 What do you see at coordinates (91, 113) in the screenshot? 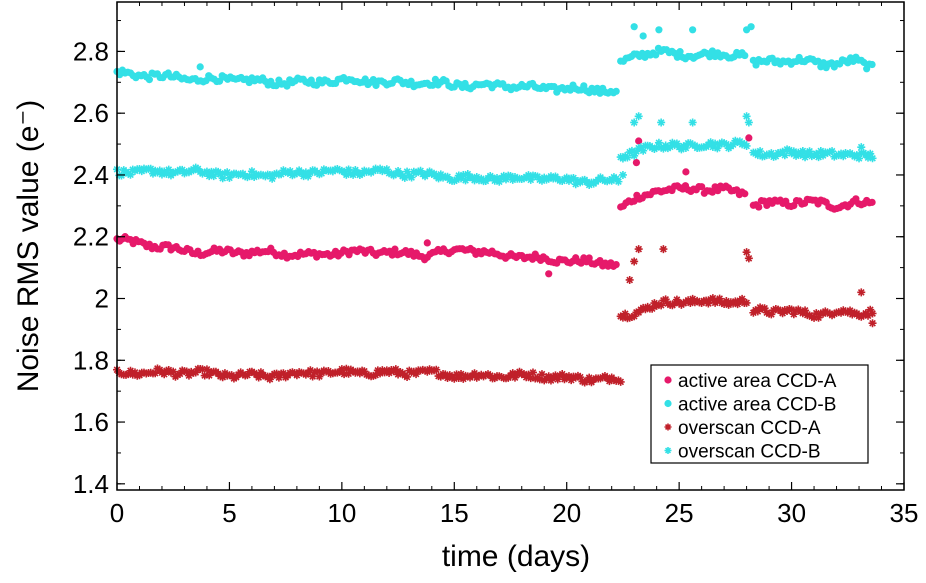
I see `y-tick-label: 2.6` at bounding box center [91, 113].